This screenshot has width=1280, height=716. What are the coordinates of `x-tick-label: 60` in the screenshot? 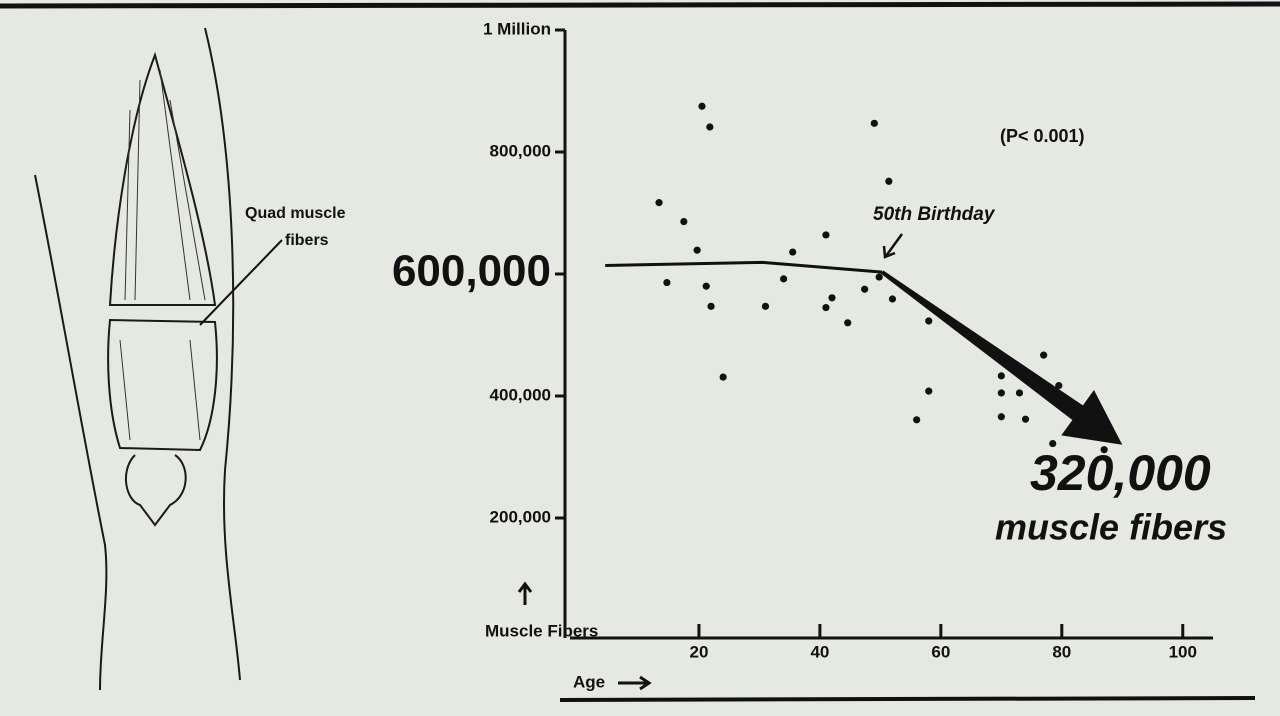 It's located at (940, 651).